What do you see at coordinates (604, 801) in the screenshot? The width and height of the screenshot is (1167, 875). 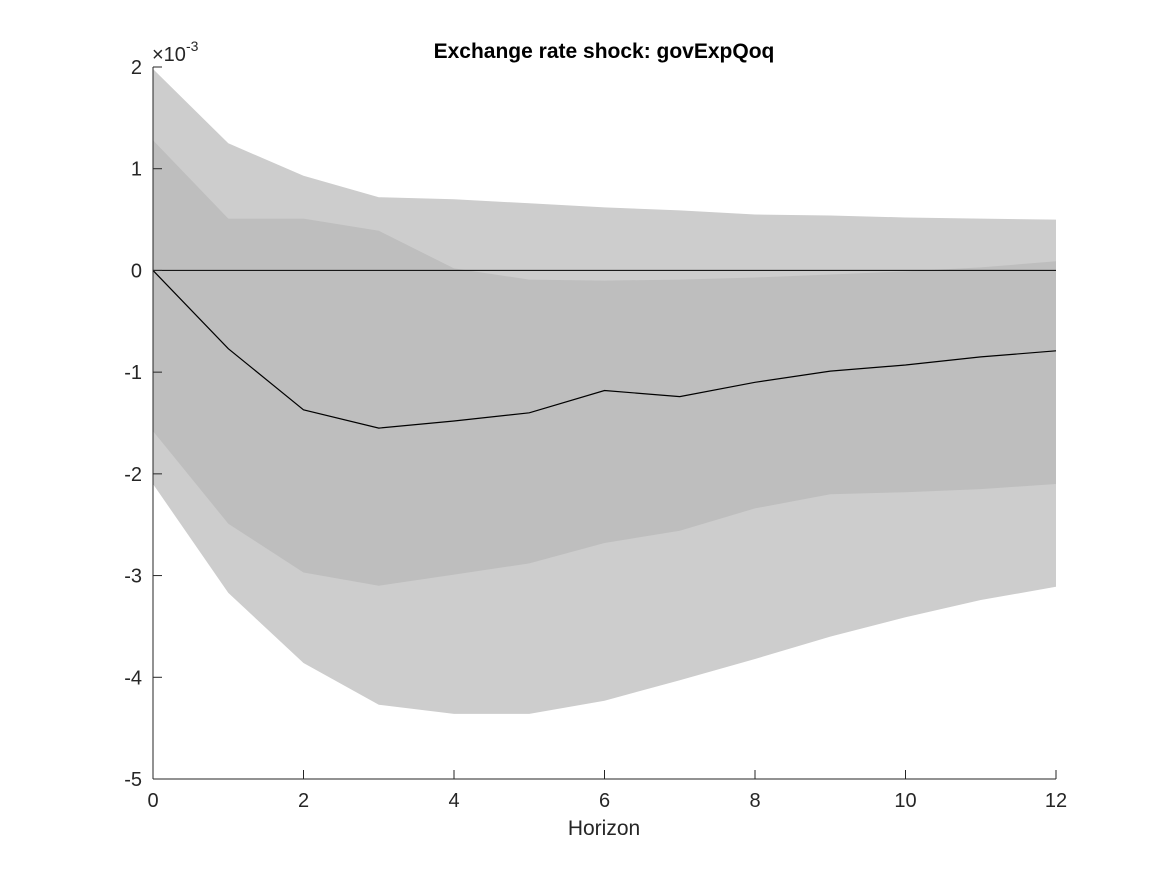 I see `x-tick-label: 6` at bounding box center [604, 801].